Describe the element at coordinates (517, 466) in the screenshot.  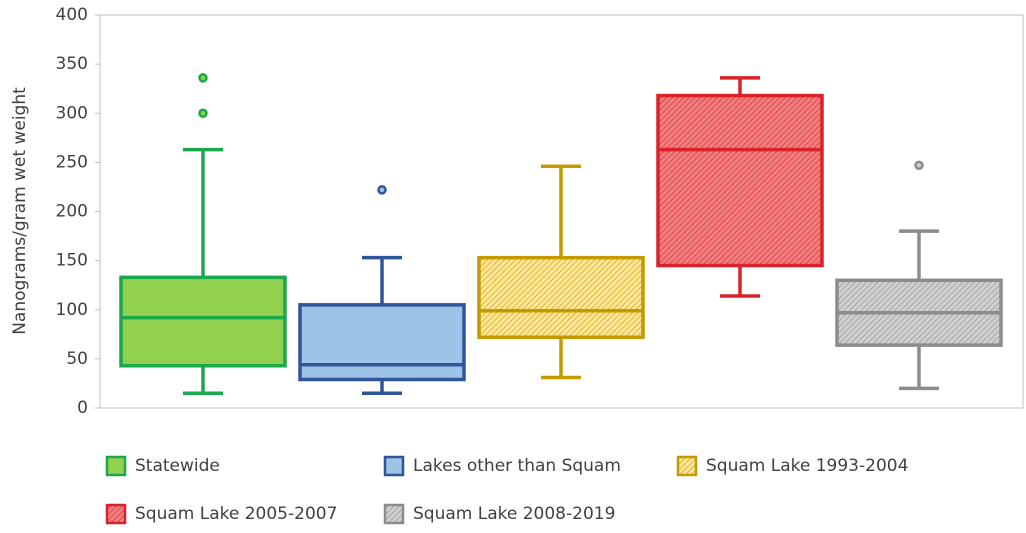
I see `legend-label: Lakes other than Squam` at that location.